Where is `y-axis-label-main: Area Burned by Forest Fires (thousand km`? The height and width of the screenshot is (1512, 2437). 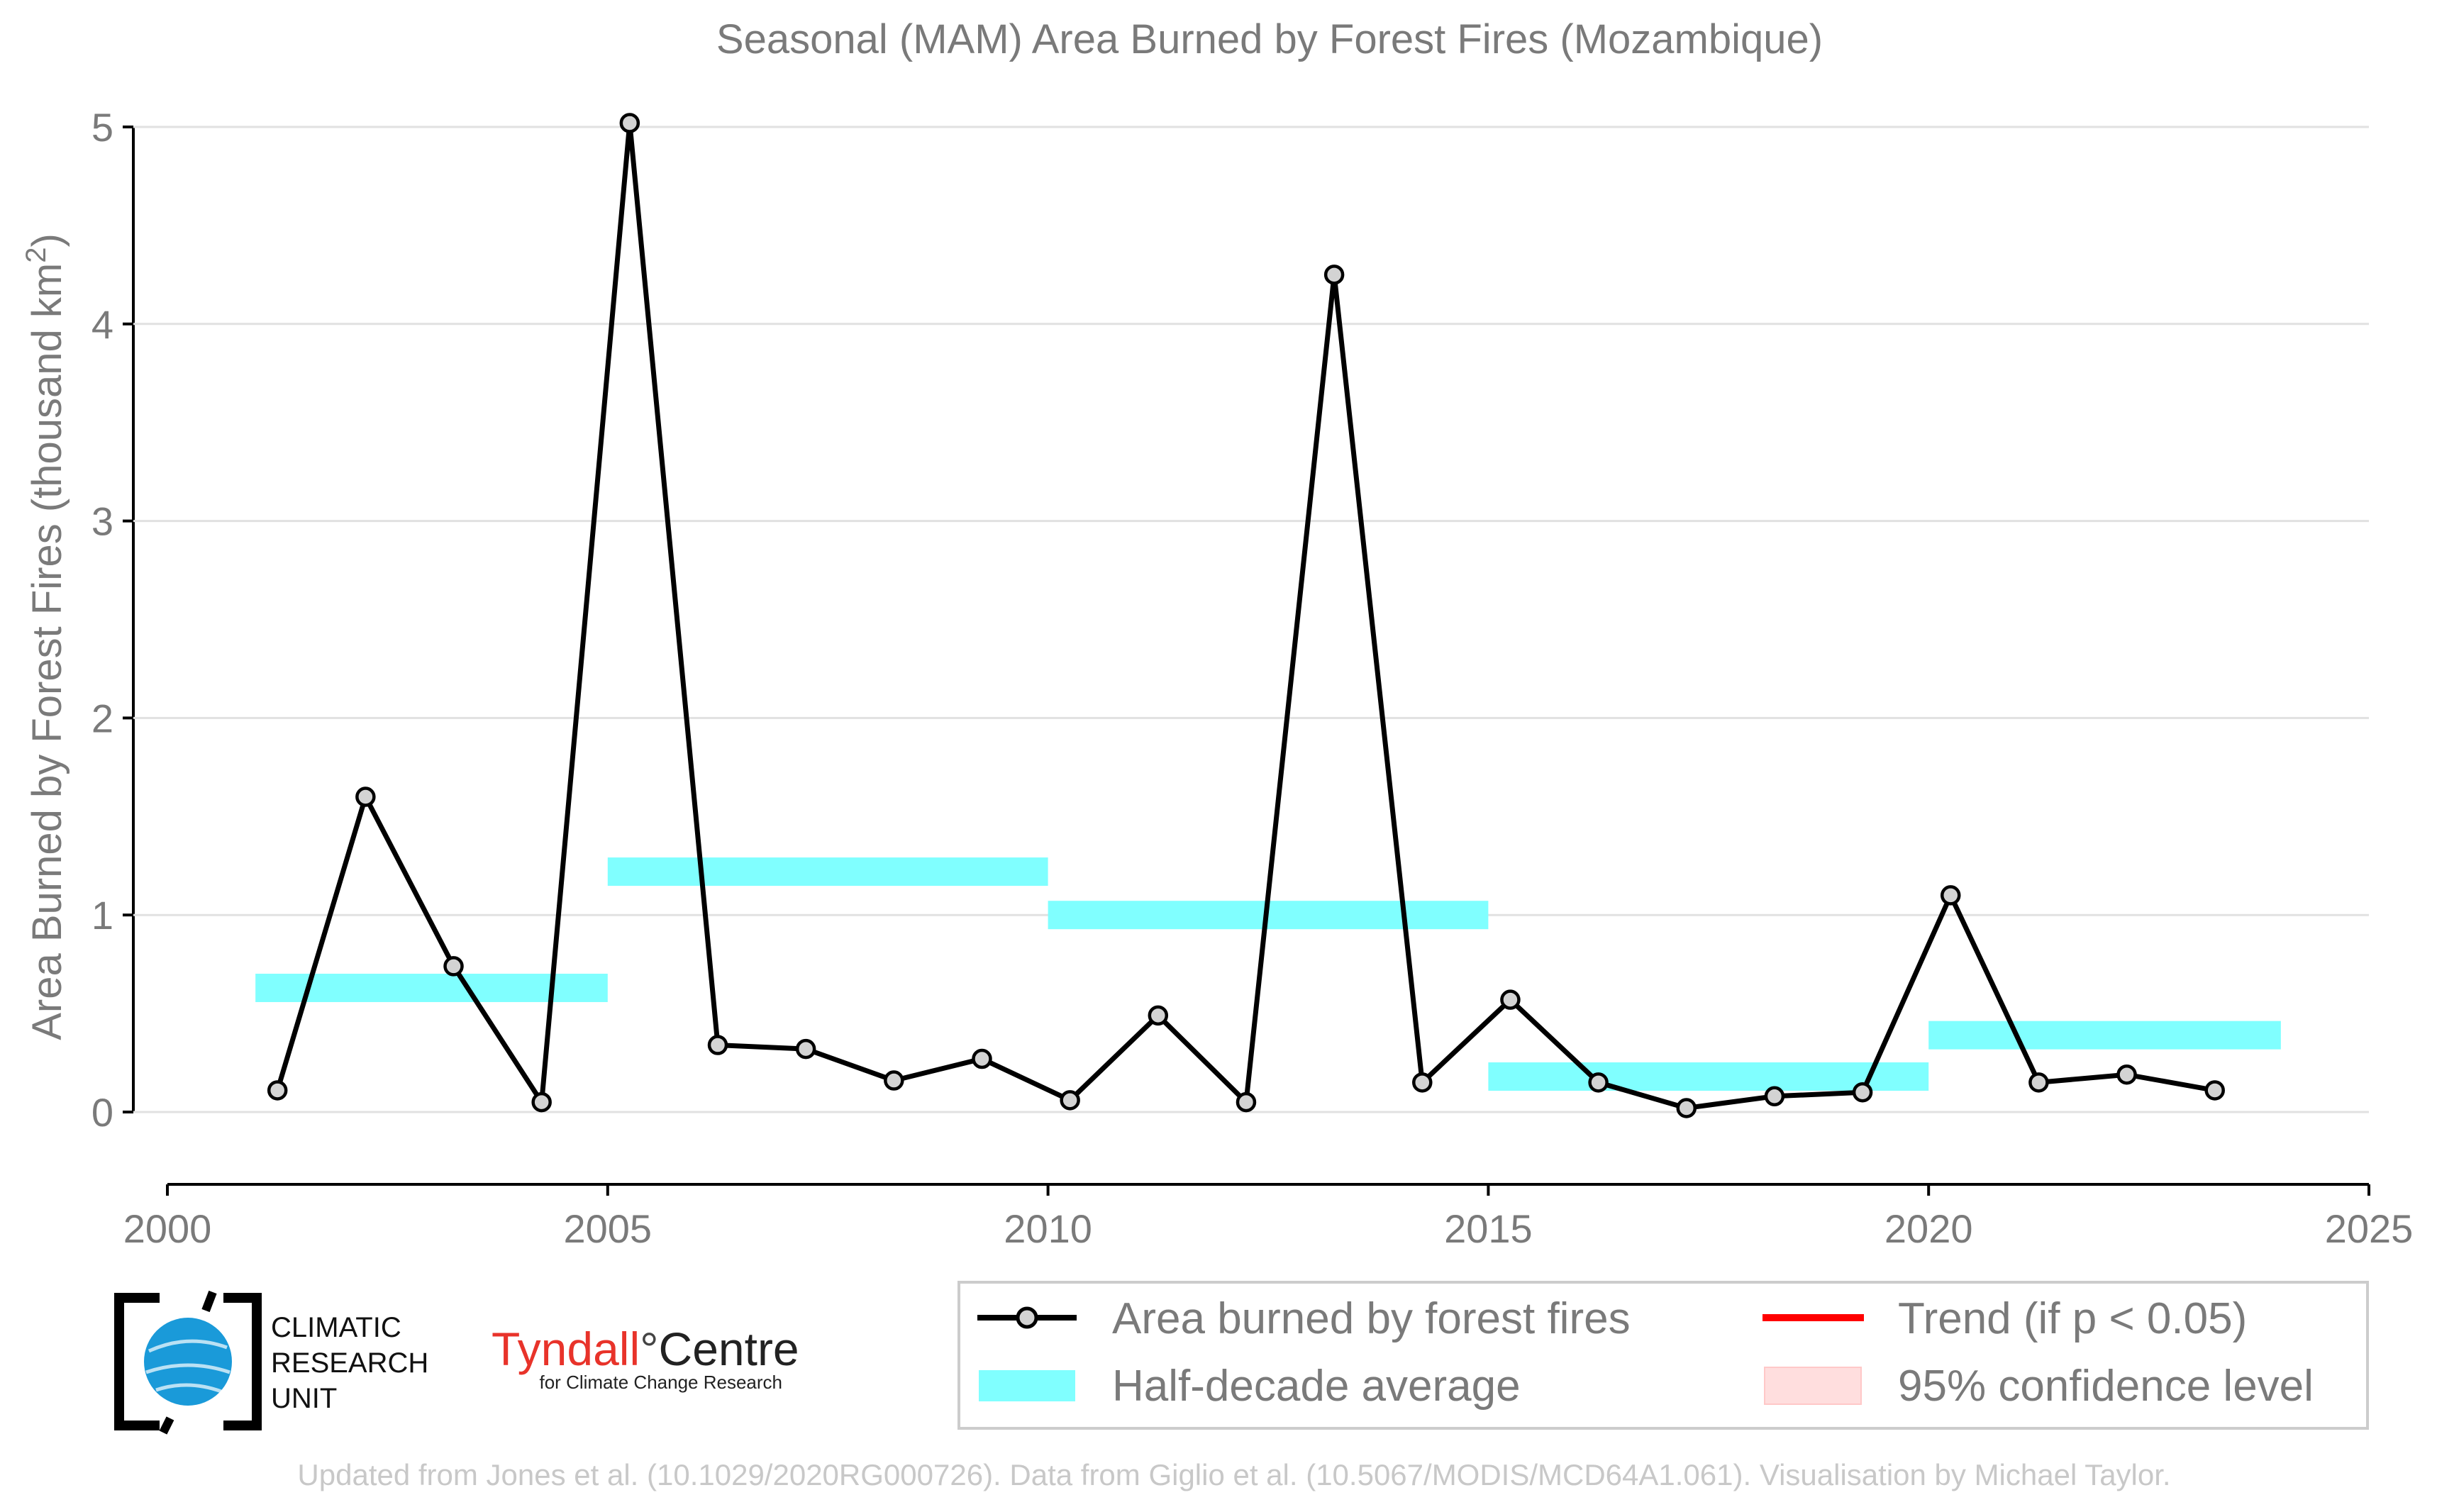
y-axis-label-main: Area Burned by Forest Fires (thousand km is located at coordinates (47, 651).